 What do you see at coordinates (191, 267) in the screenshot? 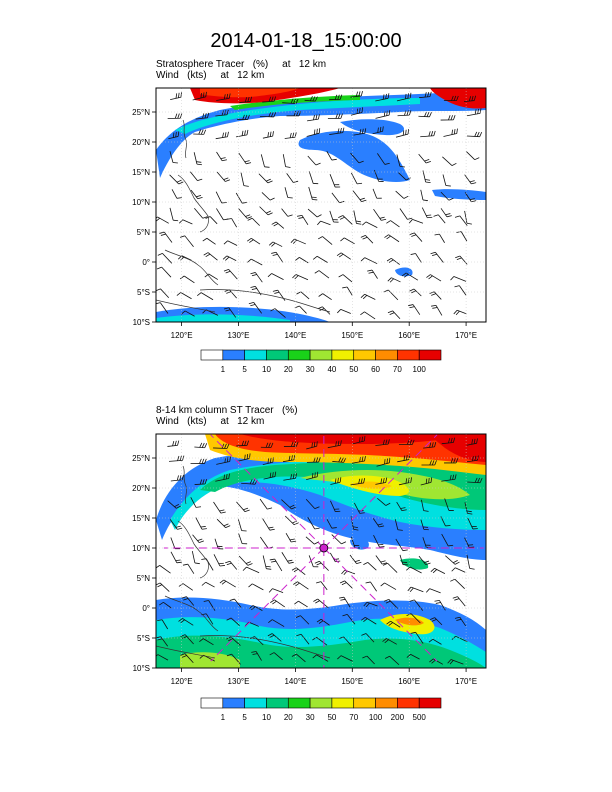
I see `top-coast-borneo-sulawesi` at bounding box center [191, 267].